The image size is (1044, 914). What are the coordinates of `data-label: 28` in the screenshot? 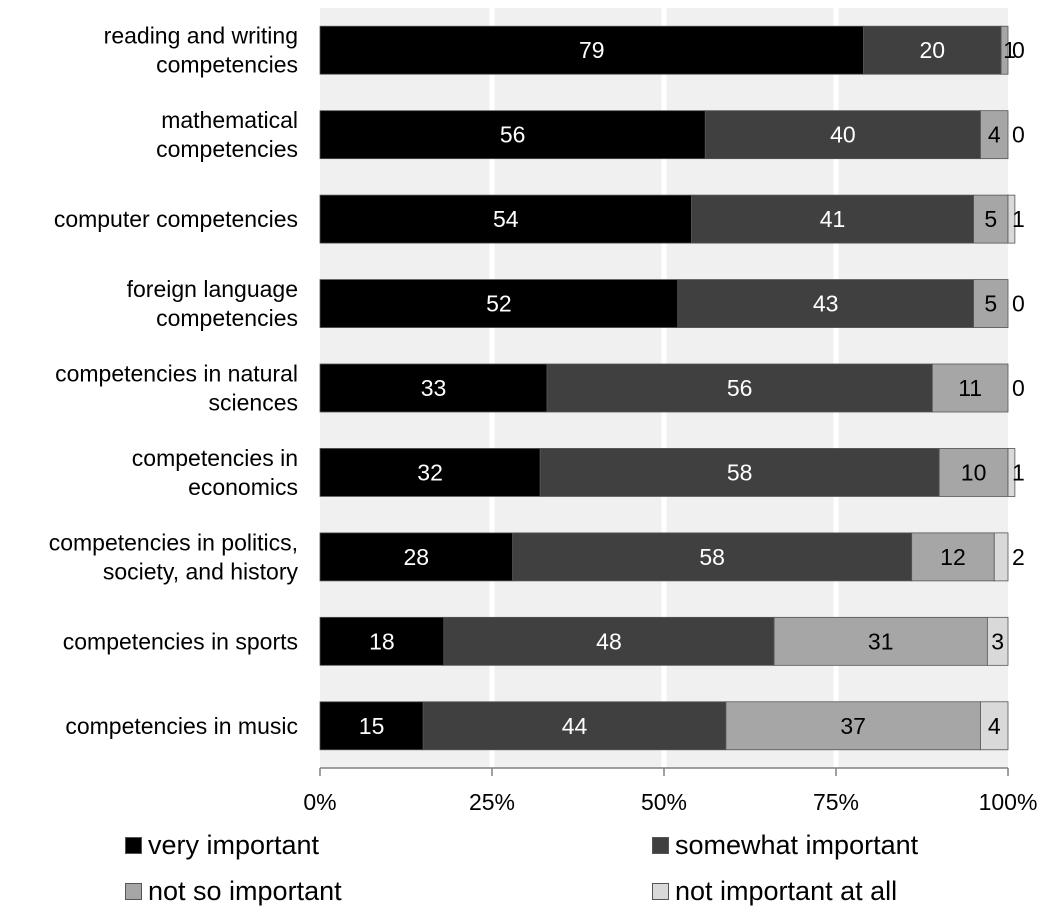 It's located at (417, 557).